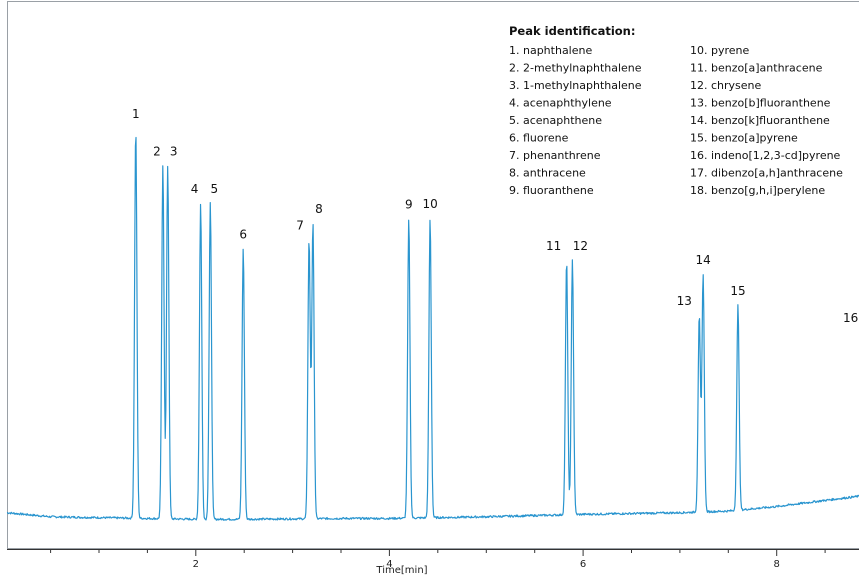  Describe the element at coordinates (539, 138) in the screenshot. I see `legend-item: 6. fluorene` at that location.